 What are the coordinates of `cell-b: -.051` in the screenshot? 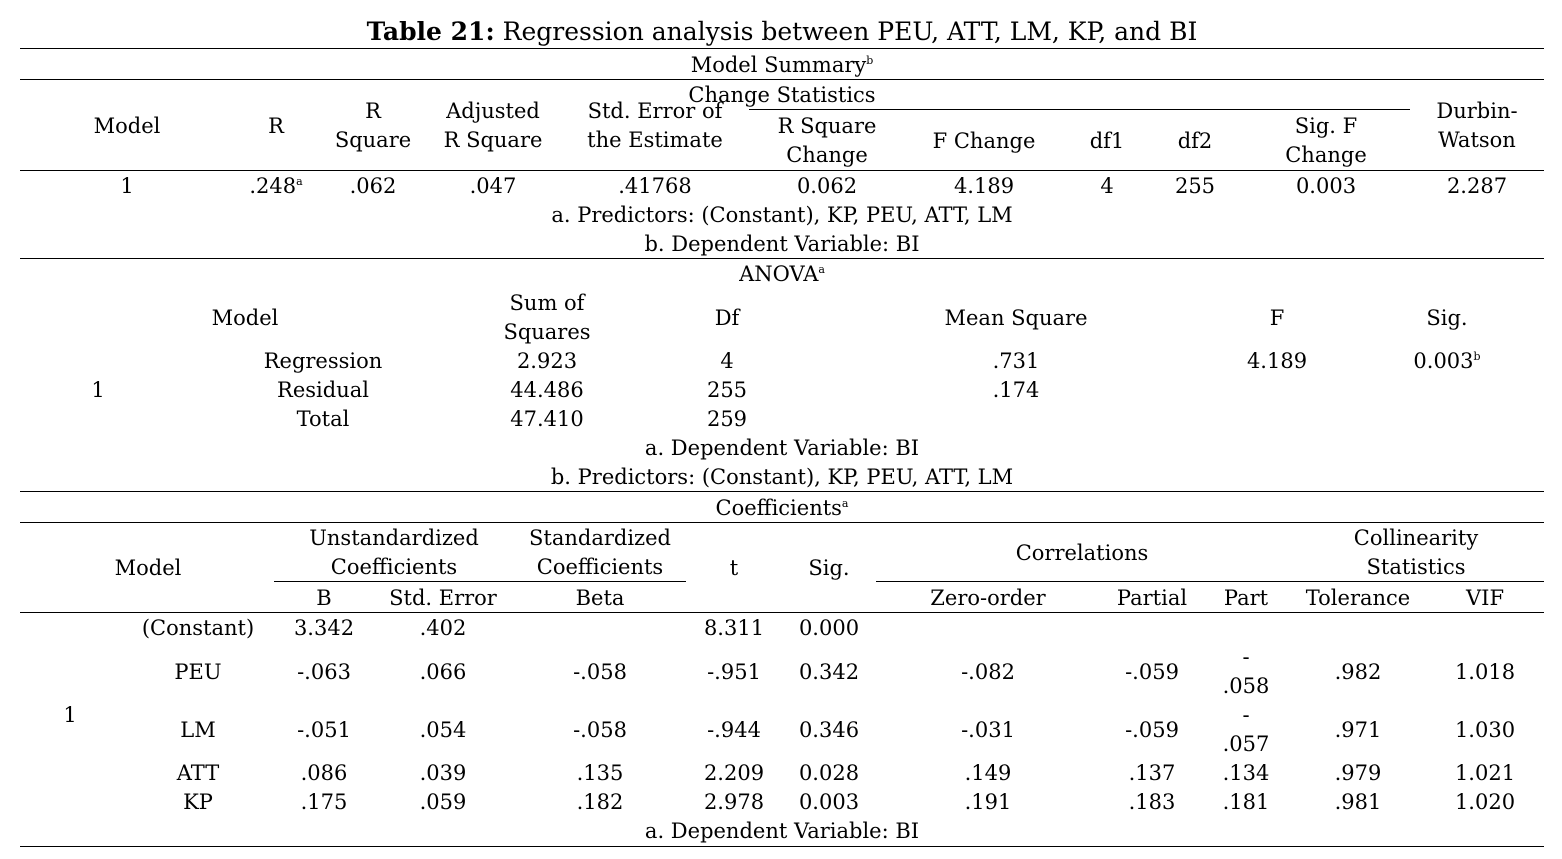 It's located at (324, 730).